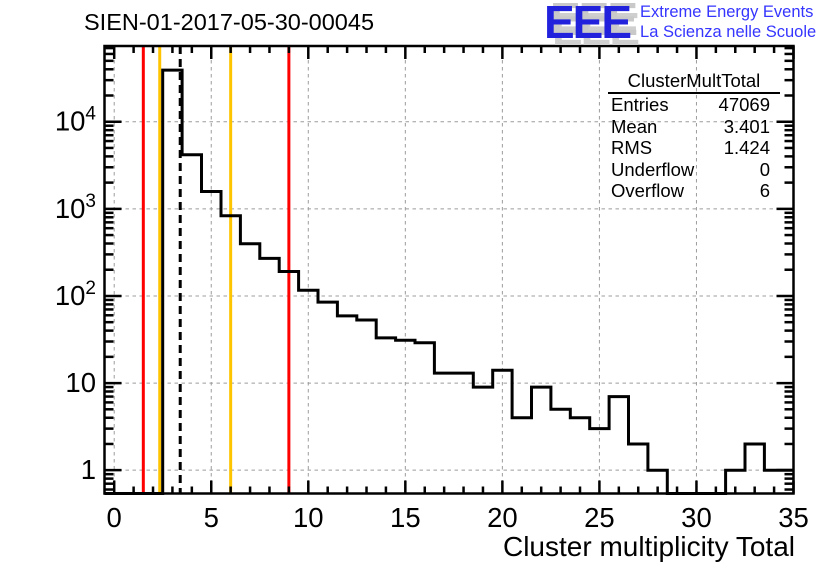 The height and width of the screenshot is (572, 836). I want to click on y-tick-label: 1, so click(88, 469).